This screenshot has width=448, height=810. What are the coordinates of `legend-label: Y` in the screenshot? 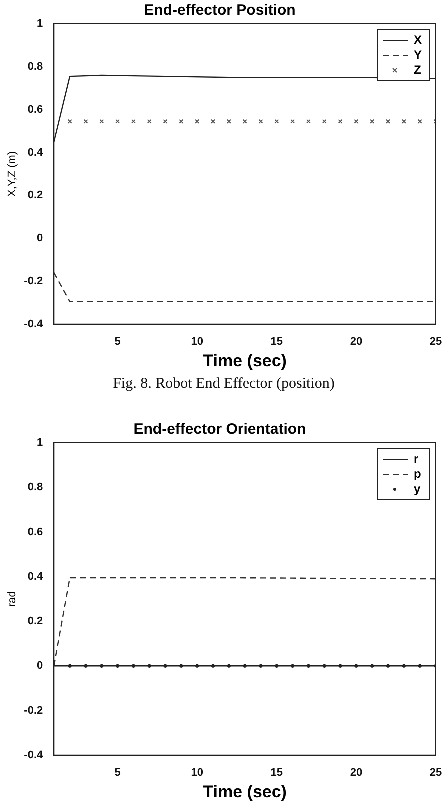 It's located at (418, 55).